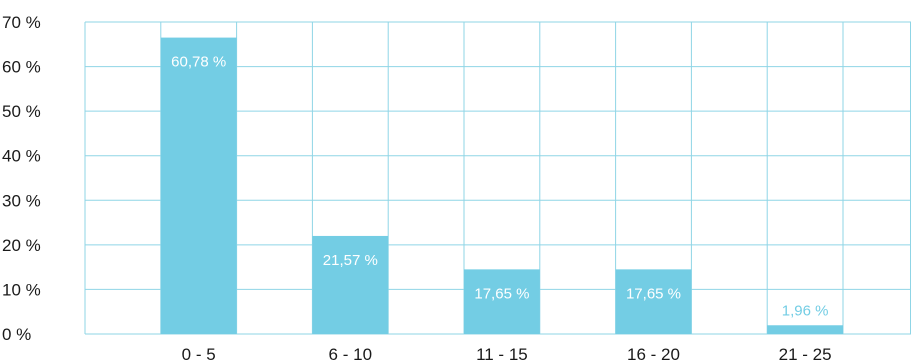 This screenshot has height=364, width=911. What do you see at coordinates (21, 200) in the screenshot?
I see `y-tick-label: 30 %` at bounding box center [21, 200].